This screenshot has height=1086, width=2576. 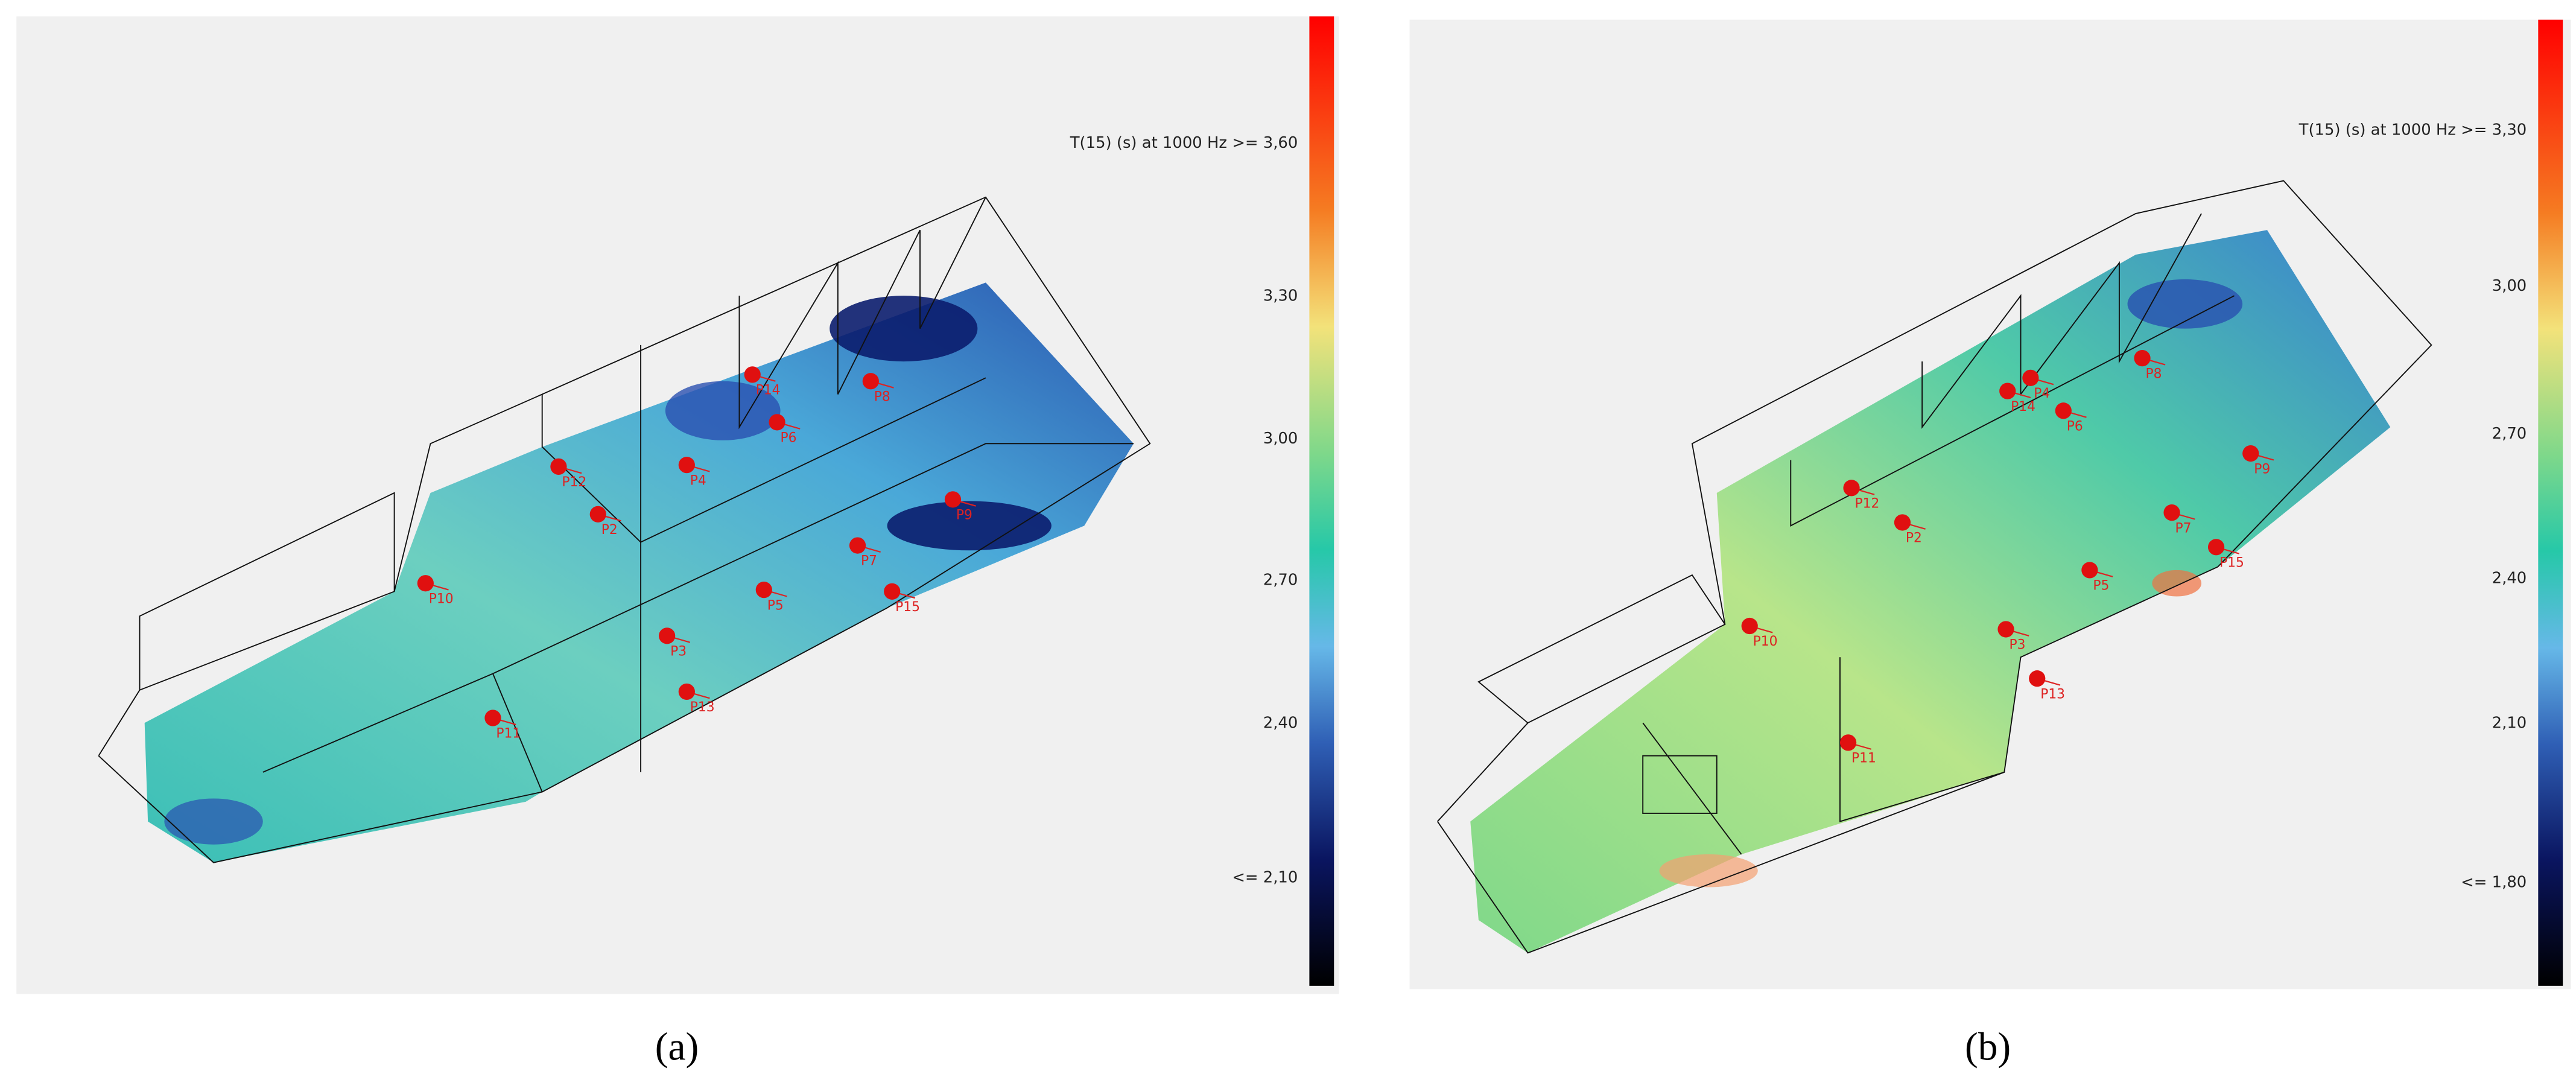 I want to click on colorbar-tick-label: 3,30, so click(x=1280, y=296).